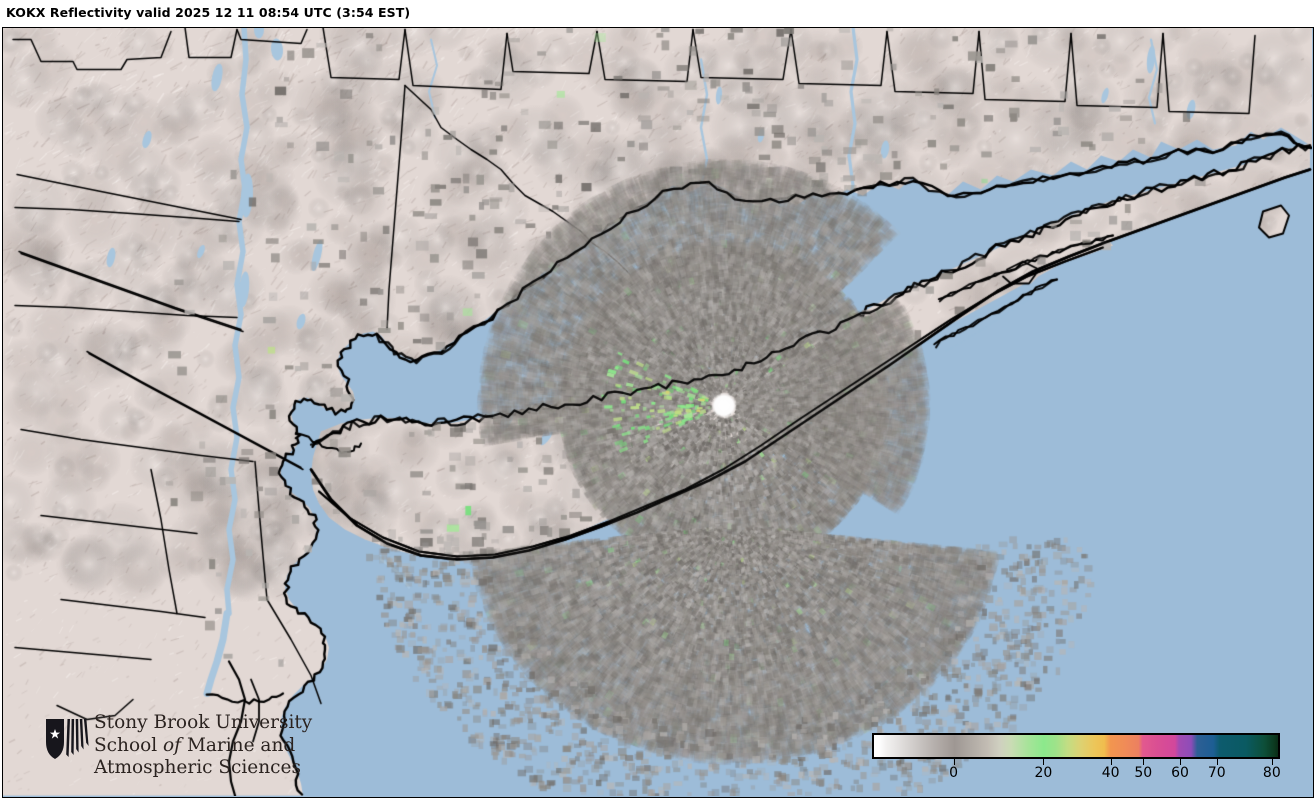 The image size is (1316, 811). I want to click on reflectivity-colorbar: 0 20 40 50 60 70 80, so click(1076, 761).